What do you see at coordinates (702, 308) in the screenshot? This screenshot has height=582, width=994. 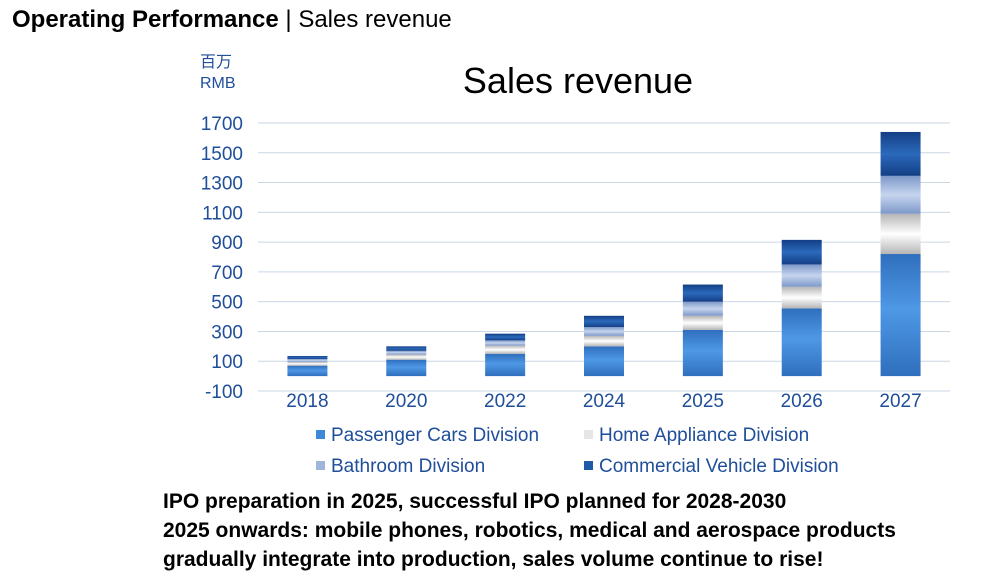 I see `bar-2025-bathroom-division` at bounding box center [702, 308].